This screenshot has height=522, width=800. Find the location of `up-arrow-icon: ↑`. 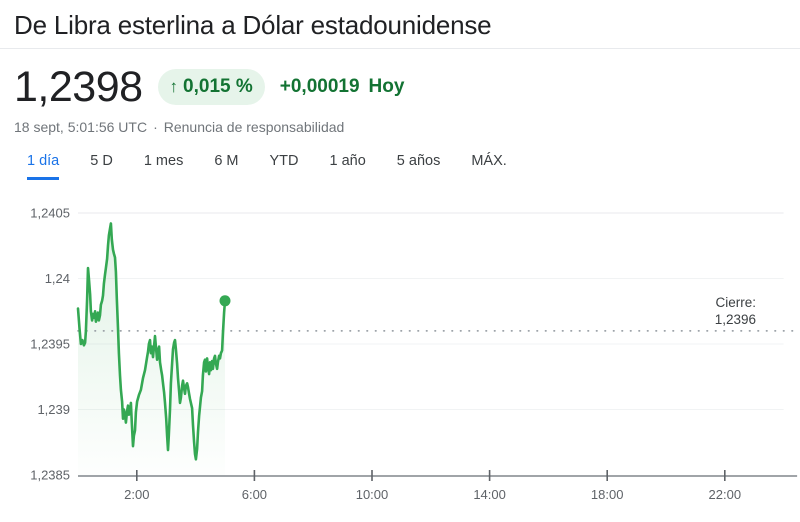

up-arrow-icon: ↑ is located at coordinates (174, 86).